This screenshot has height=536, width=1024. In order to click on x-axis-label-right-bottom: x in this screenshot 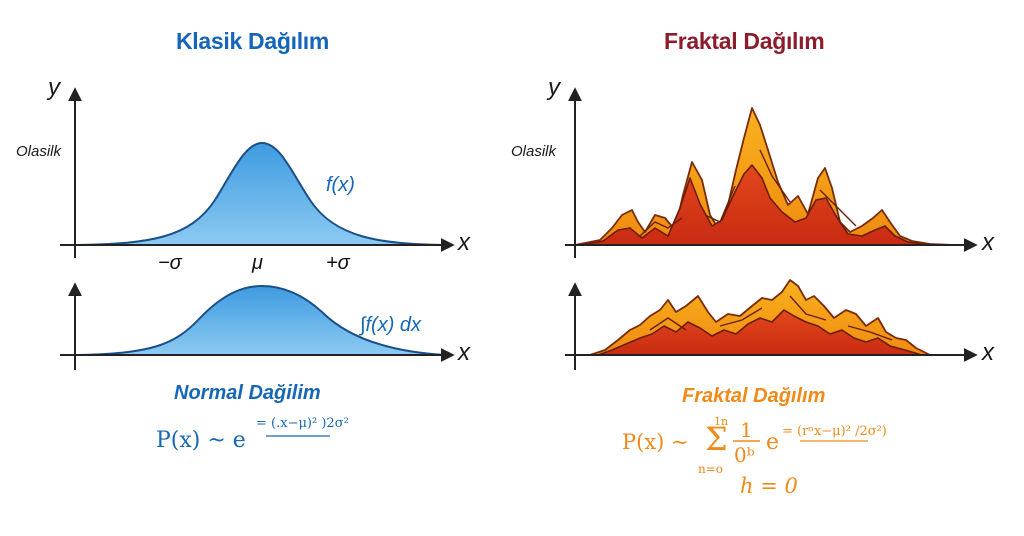, I will do `click(988, 352)`.